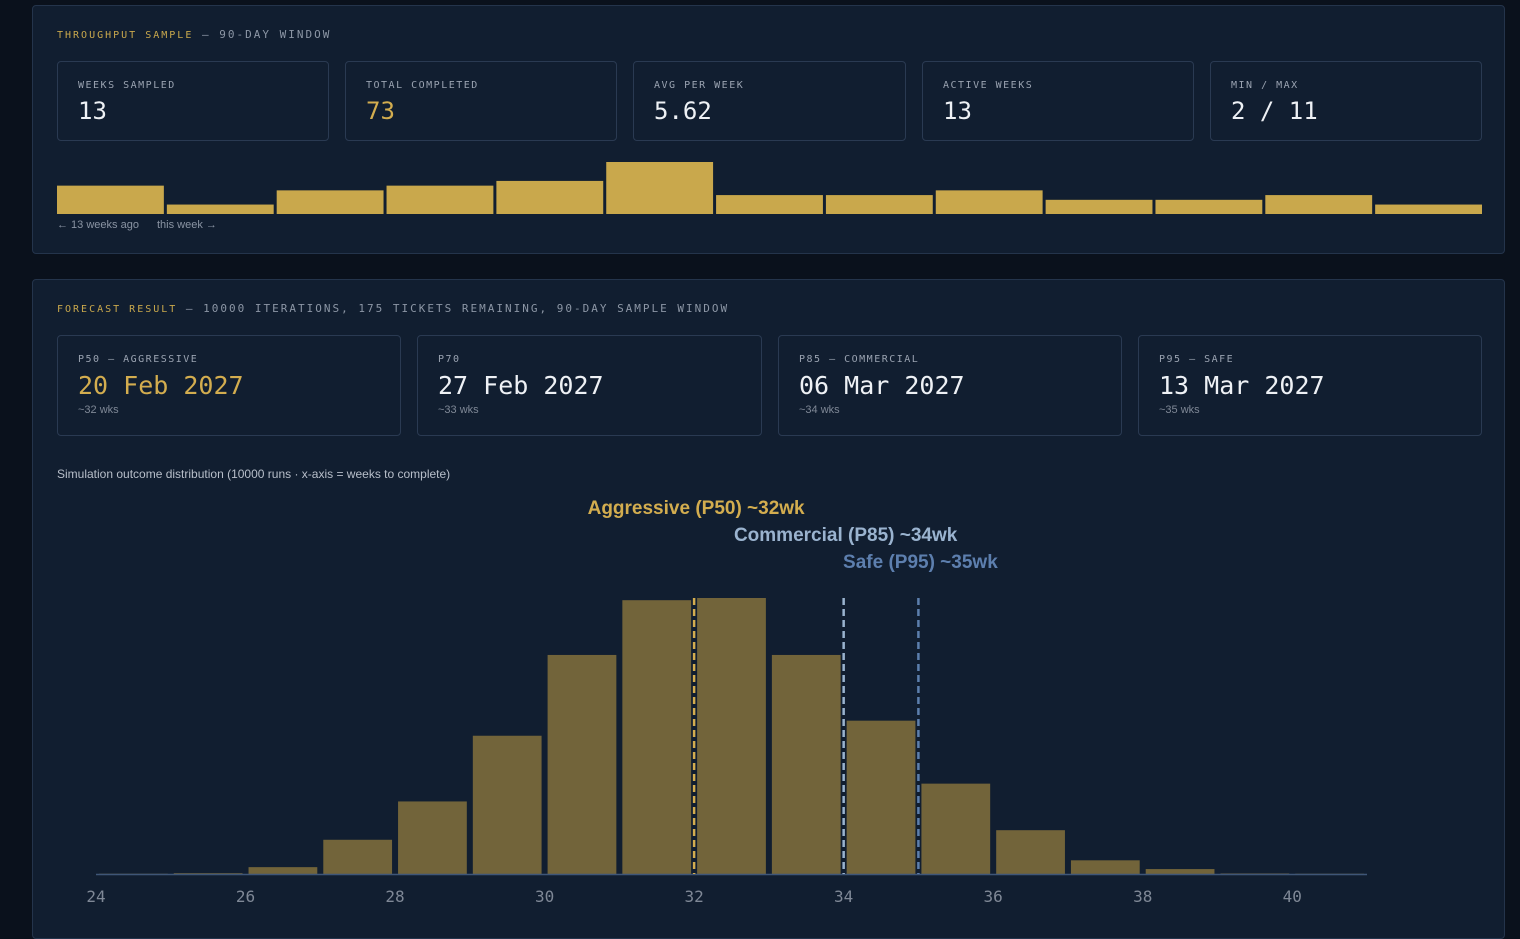  I want to click on x-tick-label: 40, so click(1292, 896).